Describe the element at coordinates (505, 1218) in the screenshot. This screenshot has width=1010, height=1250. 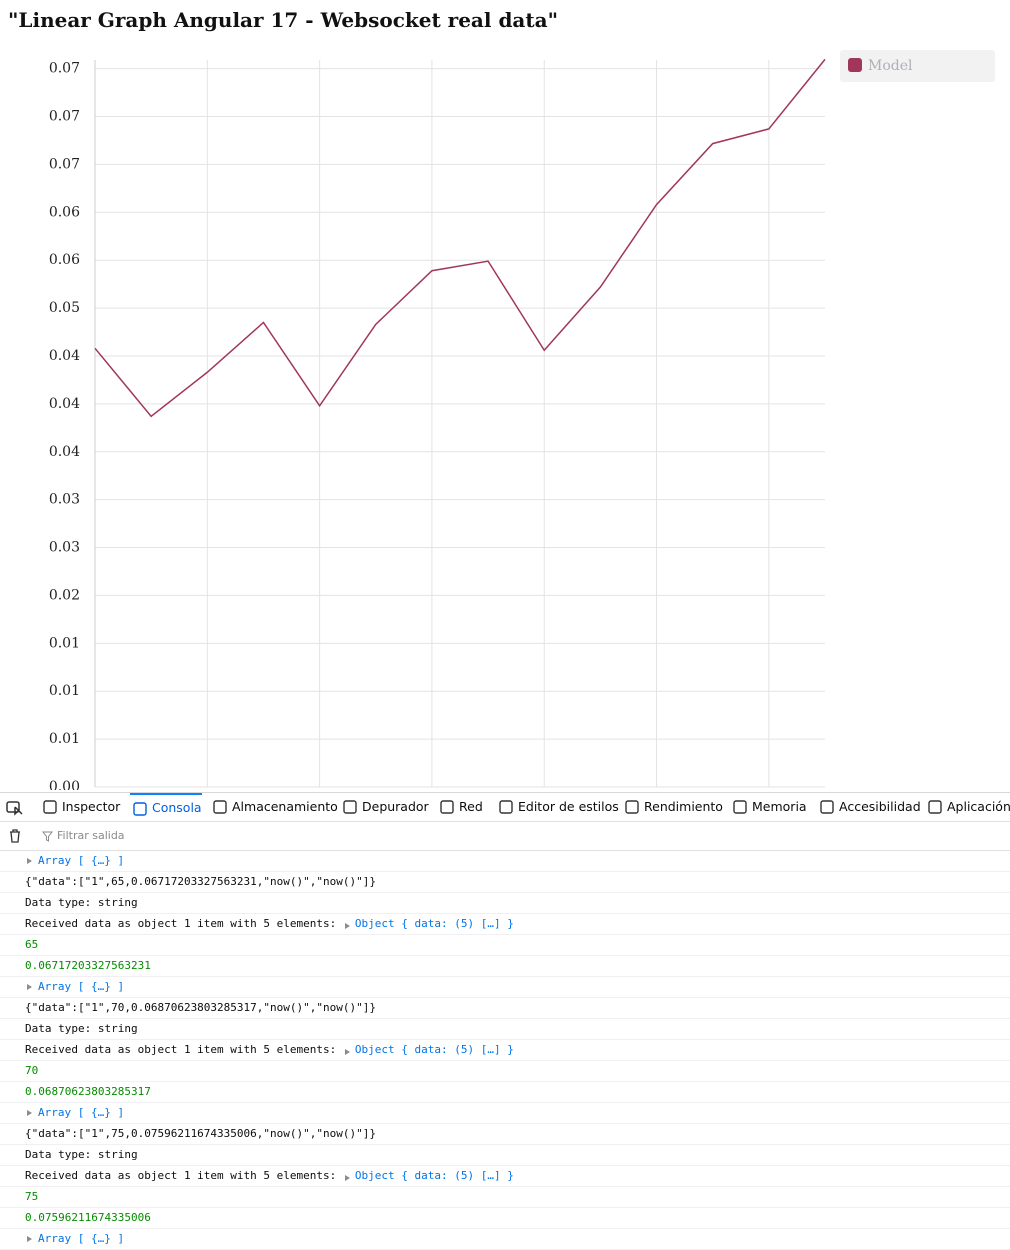
I see `console-row: 0.07596211674335006` at that location.